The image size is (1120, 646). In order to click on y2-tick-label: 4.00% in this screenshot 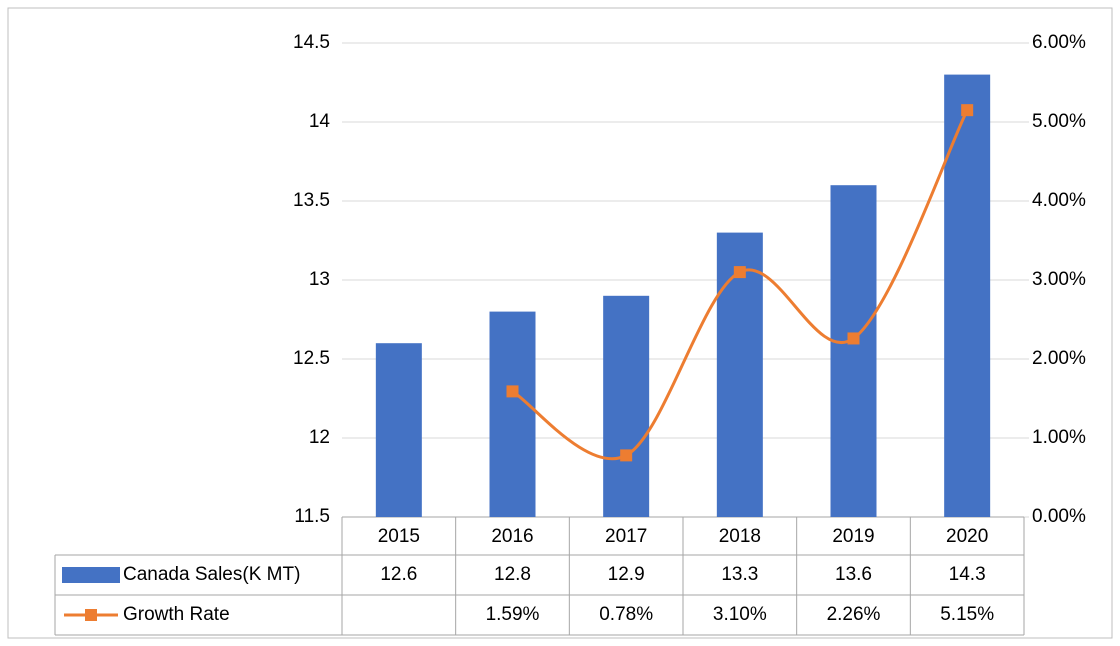, I will do `click(1059, 200)`.